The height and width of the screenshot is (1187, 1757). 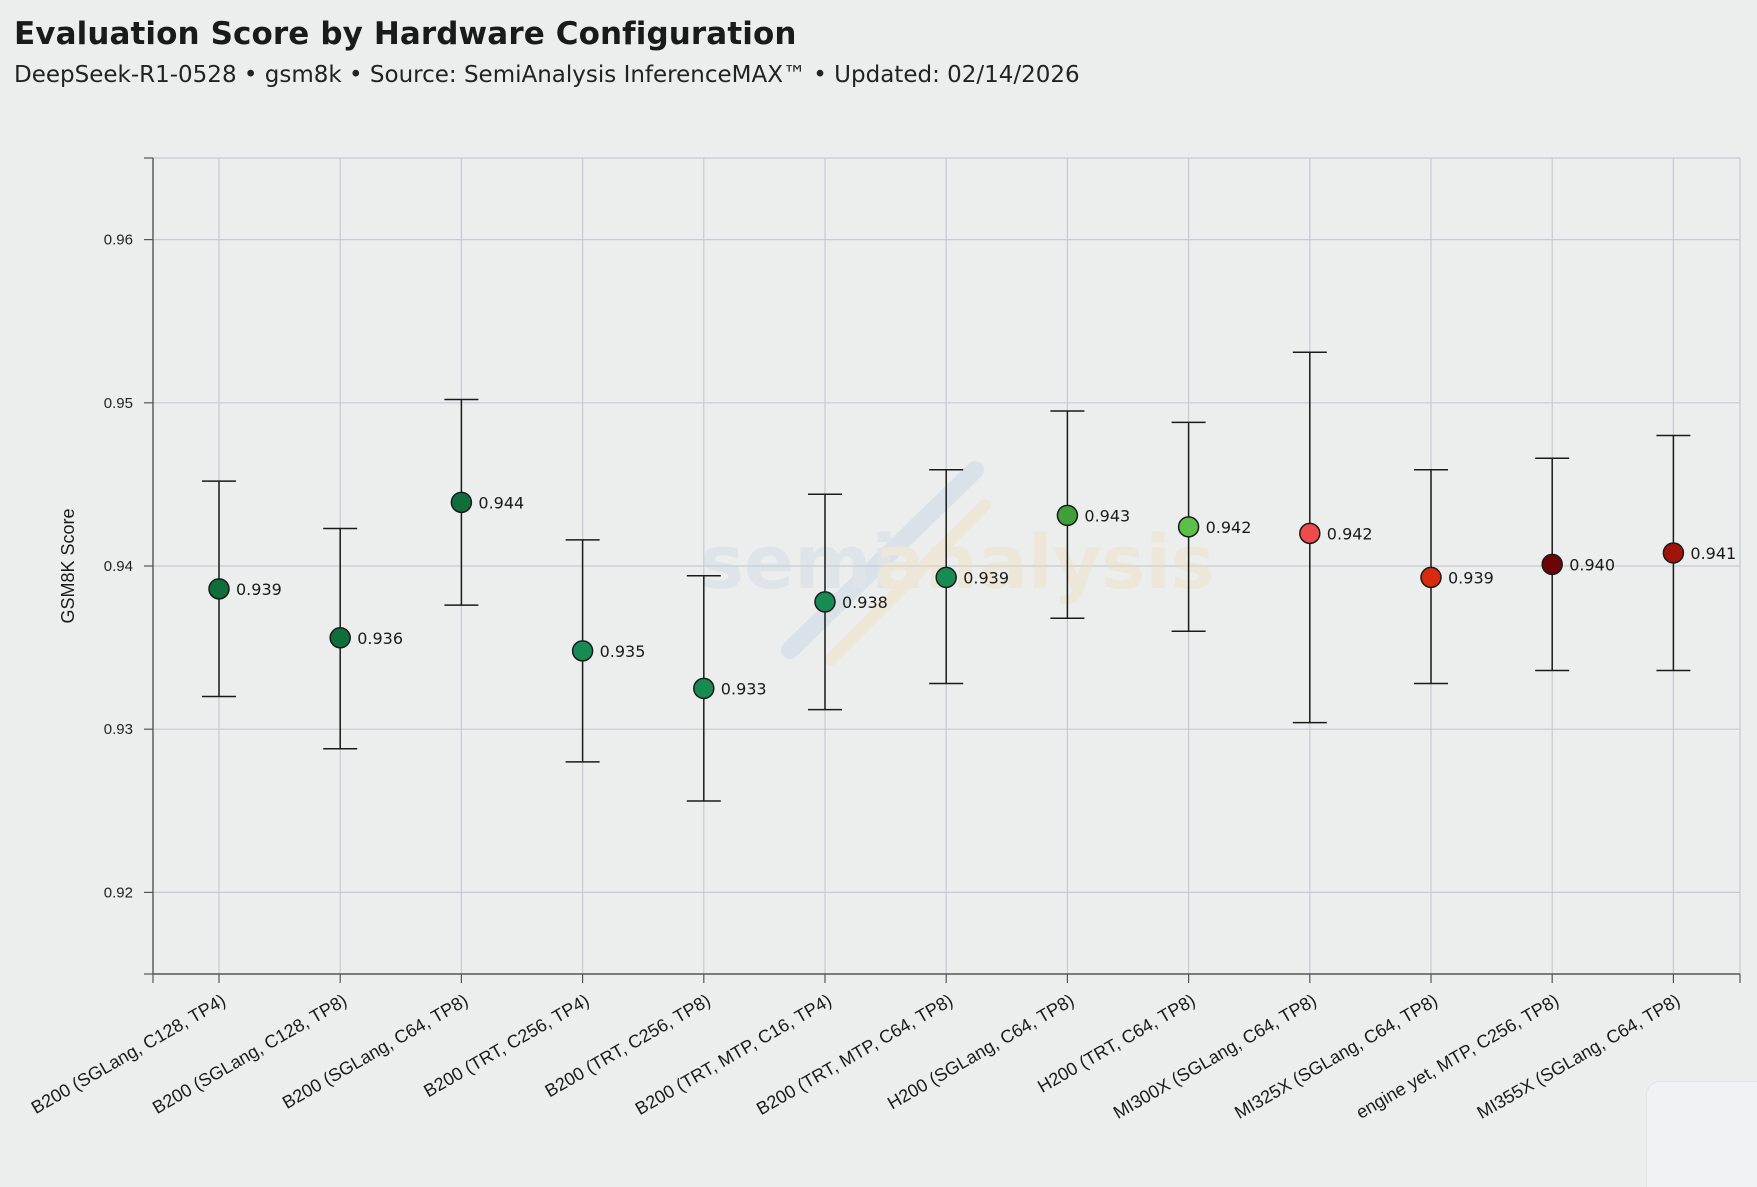 I want to click on data-label: 0.944, so click(x=501, y=502).